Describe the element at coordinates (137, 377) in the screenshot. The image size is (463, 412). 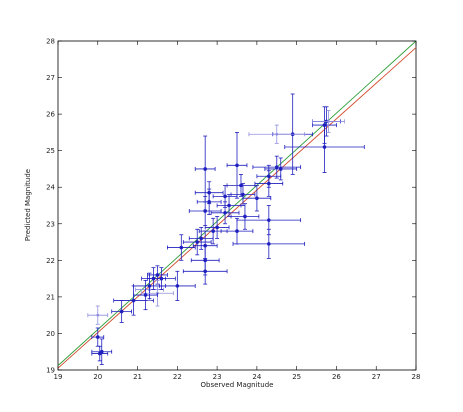
I see `x-tick-label: 21` at that location.